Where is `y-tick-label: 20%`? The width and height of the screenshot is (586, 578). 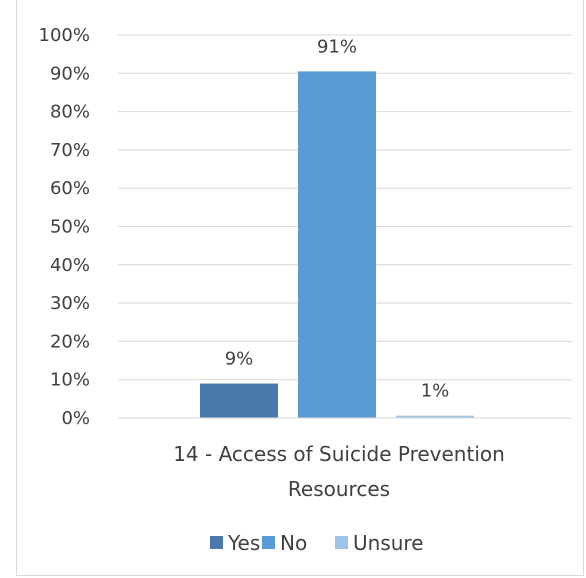 y-tick-label: 20% is located at coordinates (70, 341).